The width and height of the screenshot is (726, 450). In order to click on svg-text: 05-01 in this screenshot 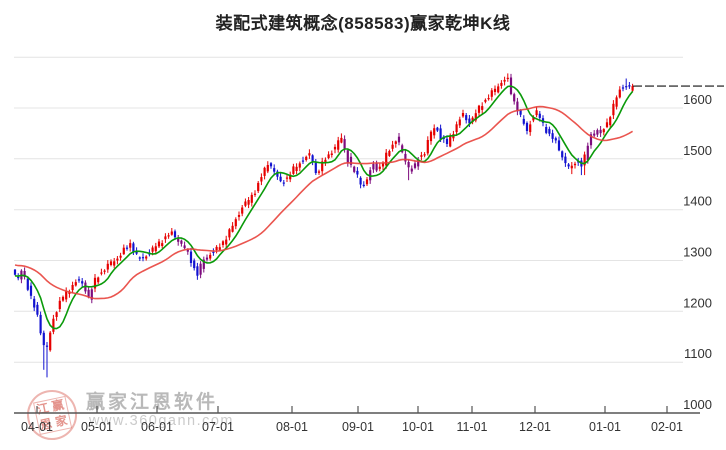, I will do `click(97, 427)`.